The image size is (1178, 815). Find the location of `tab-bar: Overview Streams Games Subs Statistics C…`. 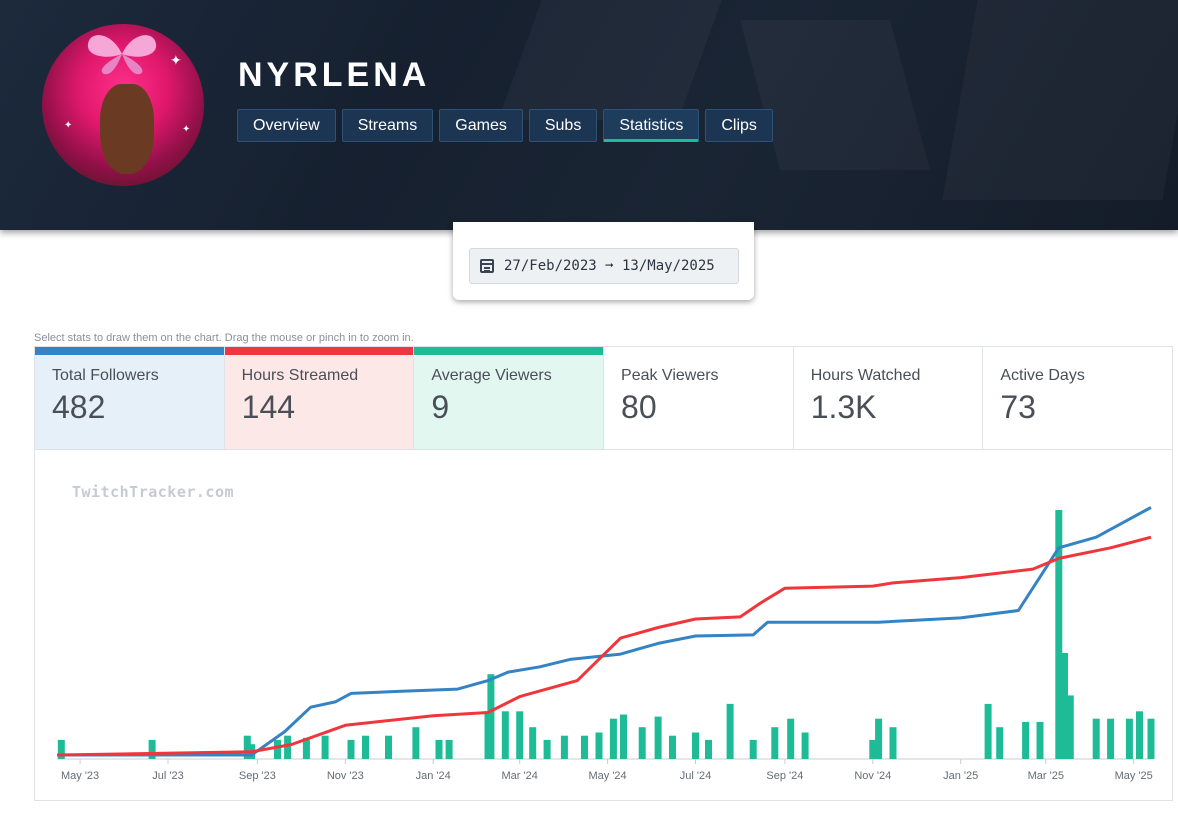

tab-bar: Overview Streams Games Subs Statistics C… is located at coordinates (505, 125).